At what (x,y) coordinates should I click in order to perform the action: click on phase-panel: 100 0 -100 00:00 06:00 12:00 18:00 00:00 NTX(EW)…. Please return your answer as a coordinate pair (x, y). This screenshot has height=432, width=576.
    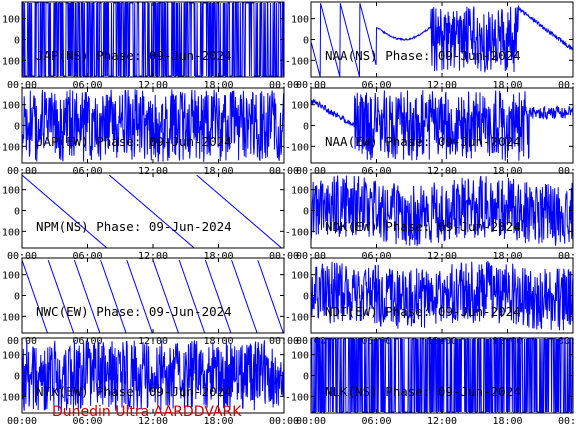
    Looking at the image, I should click on (149, 382).